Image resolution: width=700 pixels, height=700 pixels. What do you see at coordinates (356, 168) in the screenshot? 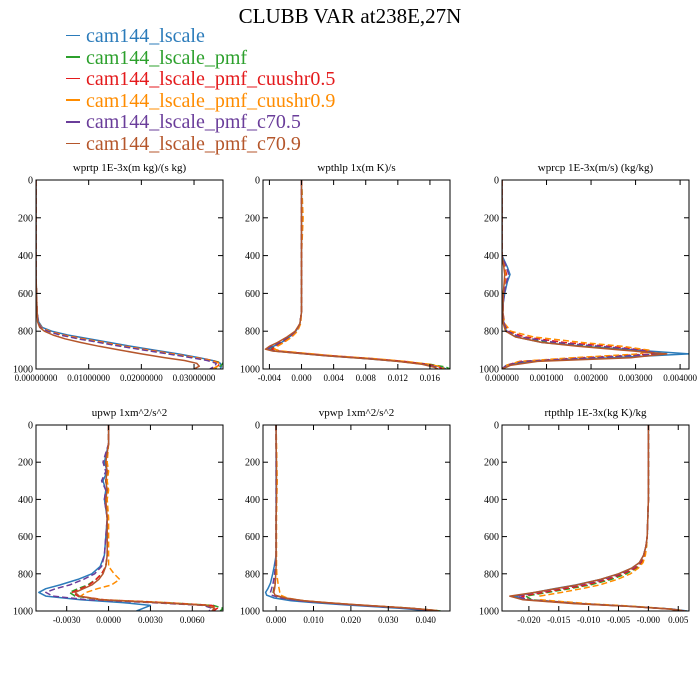
I see `panel-title: wpthlp 1x(m K)/s` at bounding box center [356, 168].